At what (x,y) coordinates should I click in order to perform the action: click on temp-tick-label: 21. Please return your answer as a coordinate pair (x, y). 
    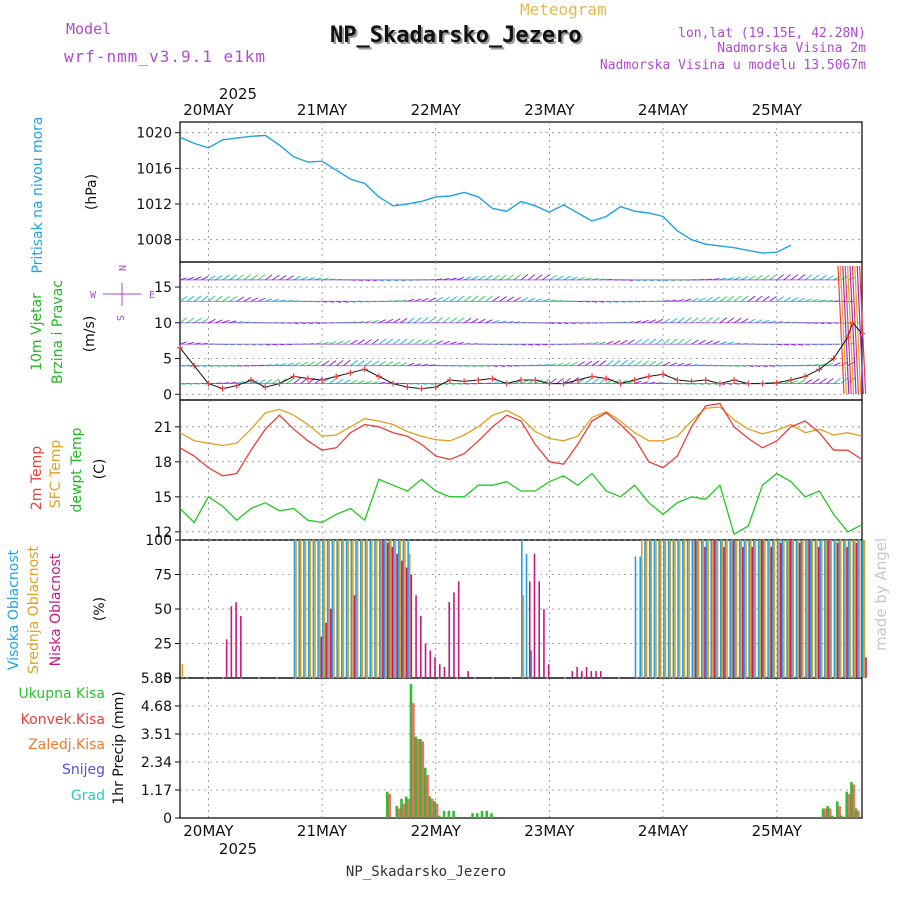
    Looking at the image, I should click on (163, 428).